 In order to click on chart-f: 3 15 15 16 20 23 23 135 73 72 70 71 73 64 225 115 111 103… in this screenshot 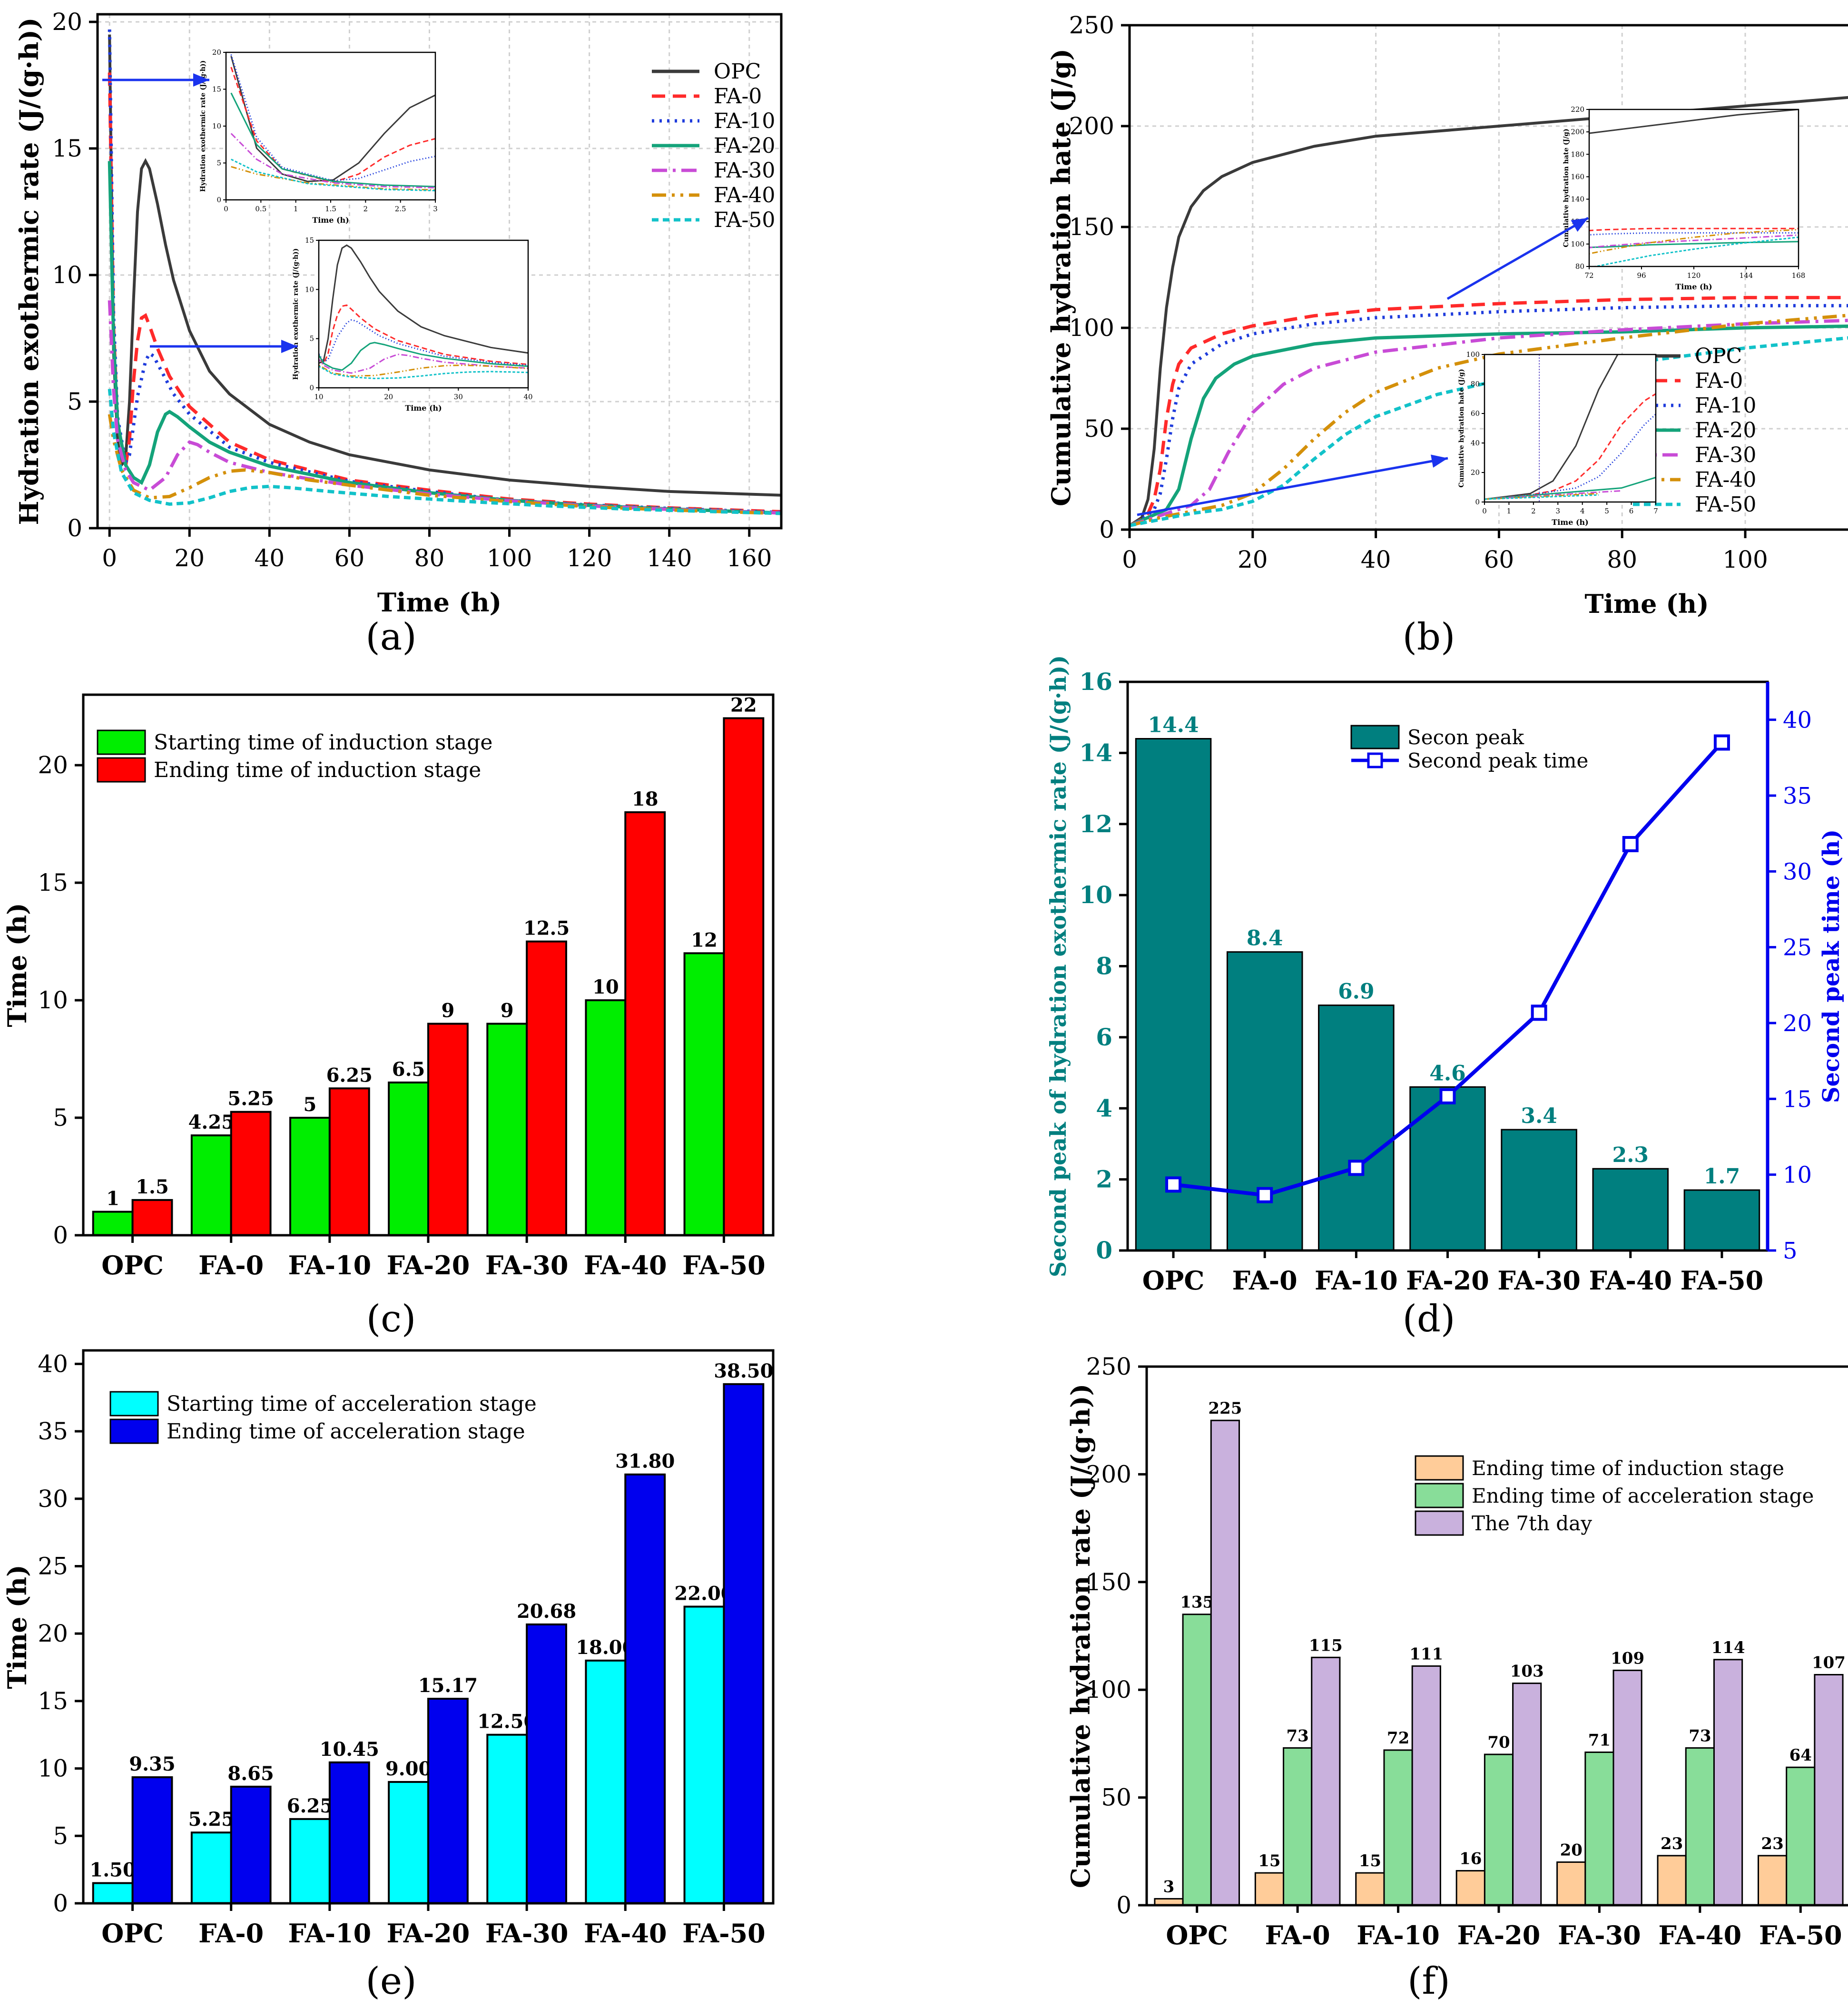, I will do `click(1456, 1651)`.